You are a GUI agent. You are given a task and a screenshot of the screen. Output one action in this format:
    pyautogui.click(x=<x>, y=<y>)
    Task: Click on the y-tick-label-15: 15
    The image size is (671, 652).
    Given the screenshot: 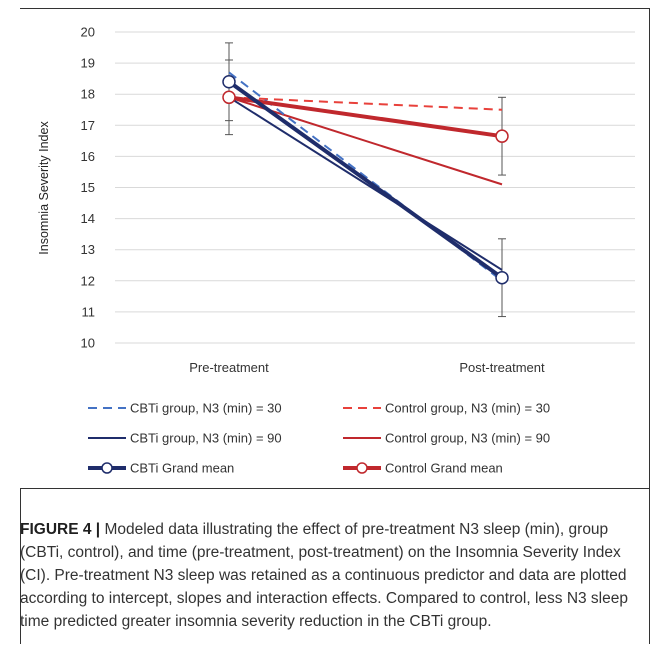 What is the action you would take?
    pyautogui.click(x=88, y=187)
    